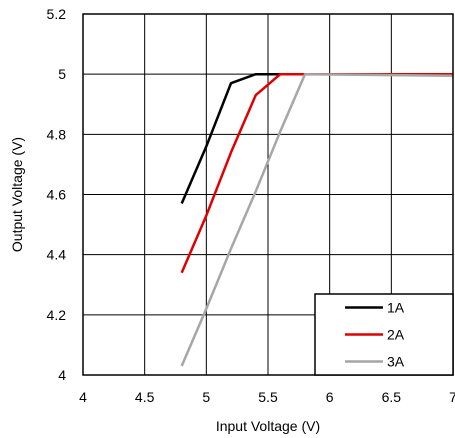 The height and width of the screenshot is (438, 455). What do you see at coordinates (57, 134) in the screenshot?
I see `y-tick-label: 4.8` at bounding box center [57, 134].